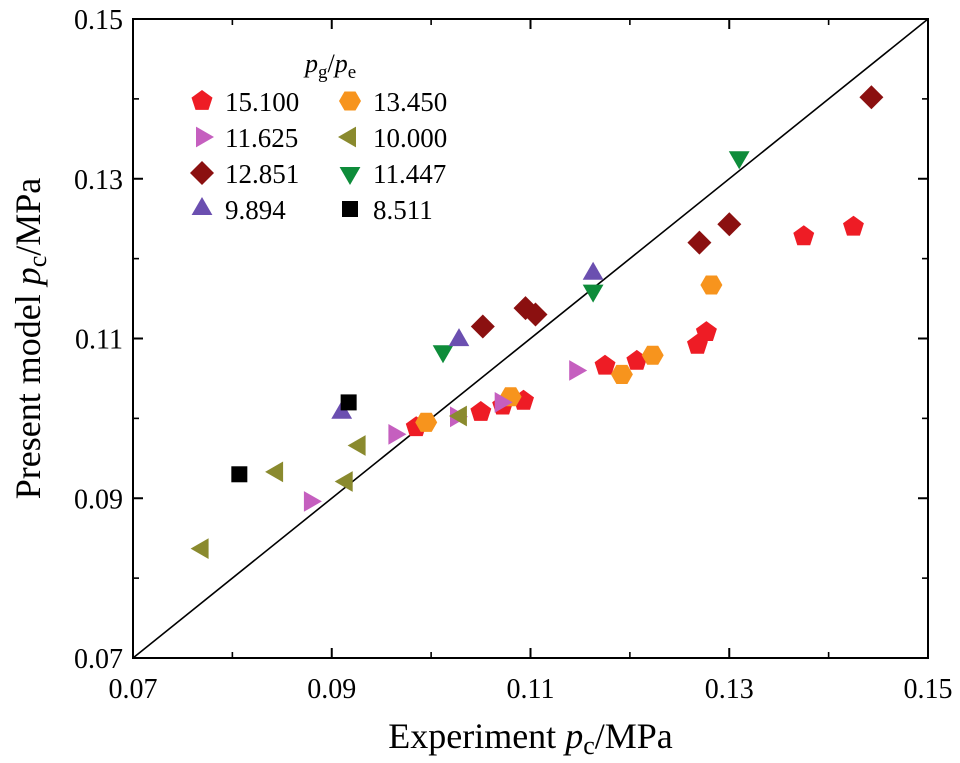 This screenshot has width=960, height=763. I want to click on legend-entry-13-450: 13.450, so click(393, 102).